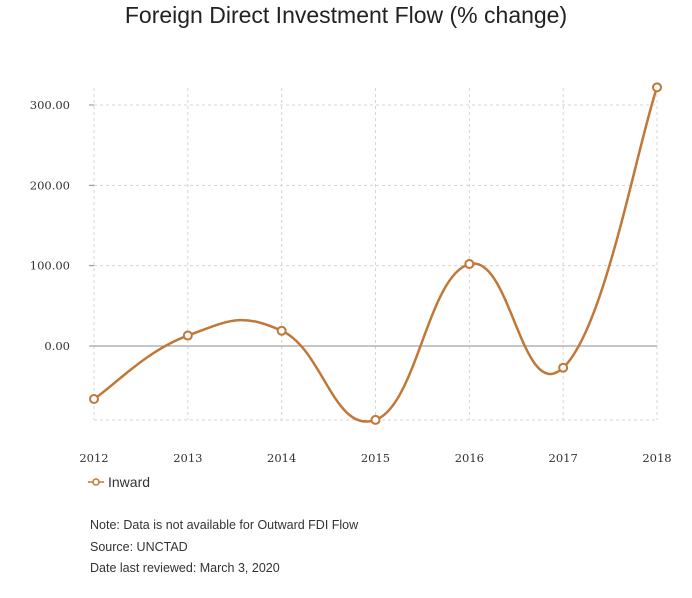 This screenshot has height=598, width=692. What do you see at coordinates (129, 482) in the screenshot?
I see `legend-label-inward: Inward` at bounding box center [129, 482].